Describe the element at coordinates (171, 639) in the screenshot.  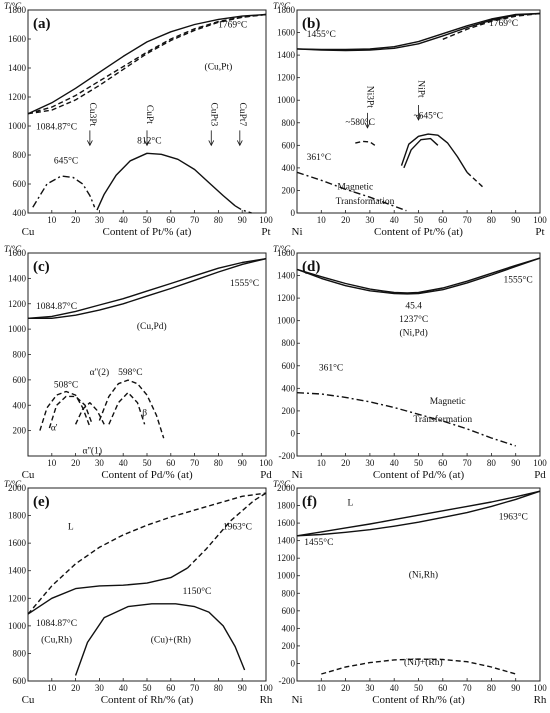
I see `annotation-label: (Cu)+(Rh)` at that location.